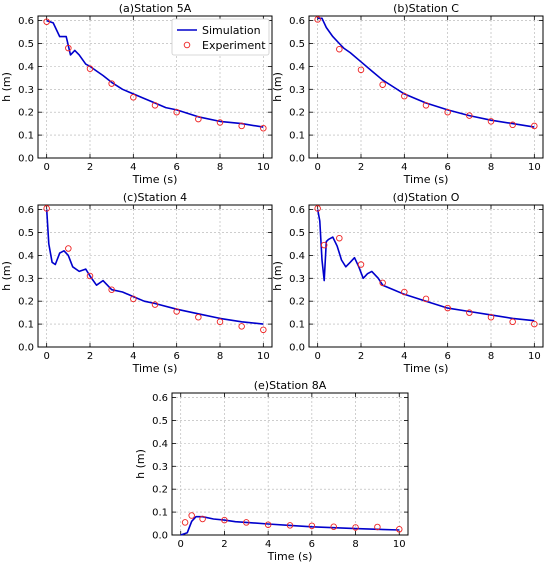 This screenshot has width=550, height=563. What do you see at coordinates (155, 8) in the screenshot?
I see `panel-title: (a)Station 5A` at bounding box center [155, 8].